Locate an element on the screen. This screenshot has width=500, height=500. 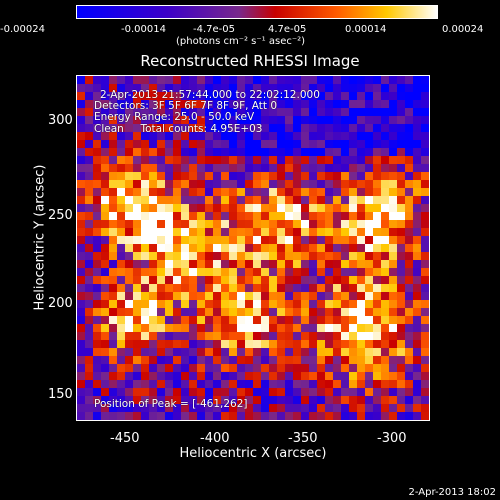
y-tick-label: 200 is located at coordinates (60, 303).